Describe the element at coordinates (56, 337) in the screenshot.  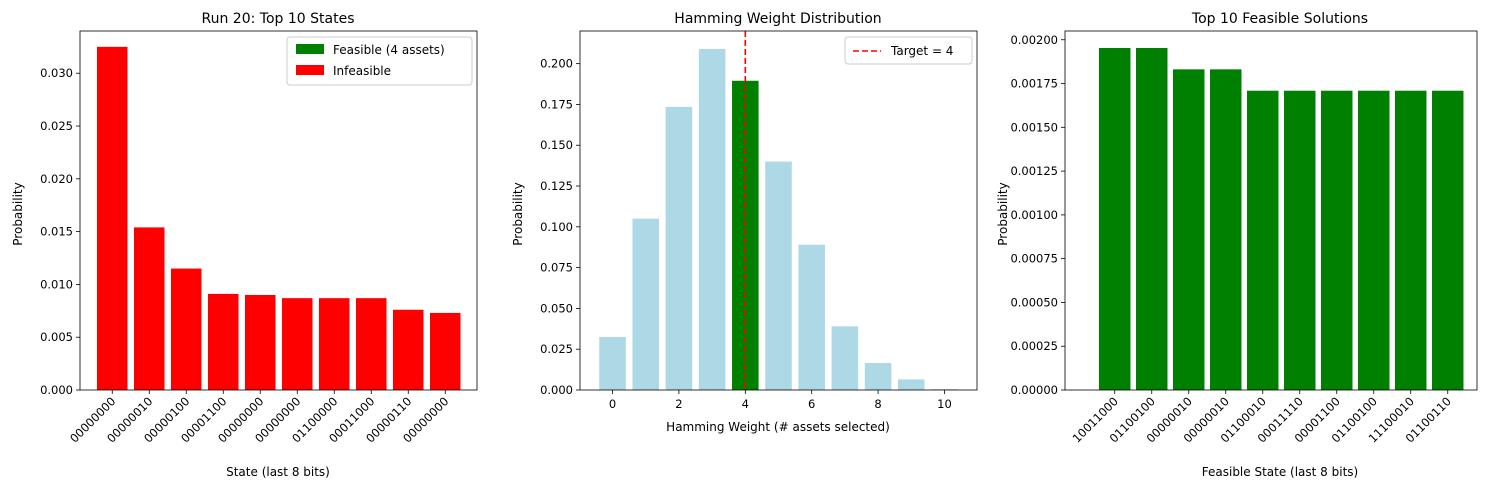
I see `y-tick-label: 0.005` at that location.